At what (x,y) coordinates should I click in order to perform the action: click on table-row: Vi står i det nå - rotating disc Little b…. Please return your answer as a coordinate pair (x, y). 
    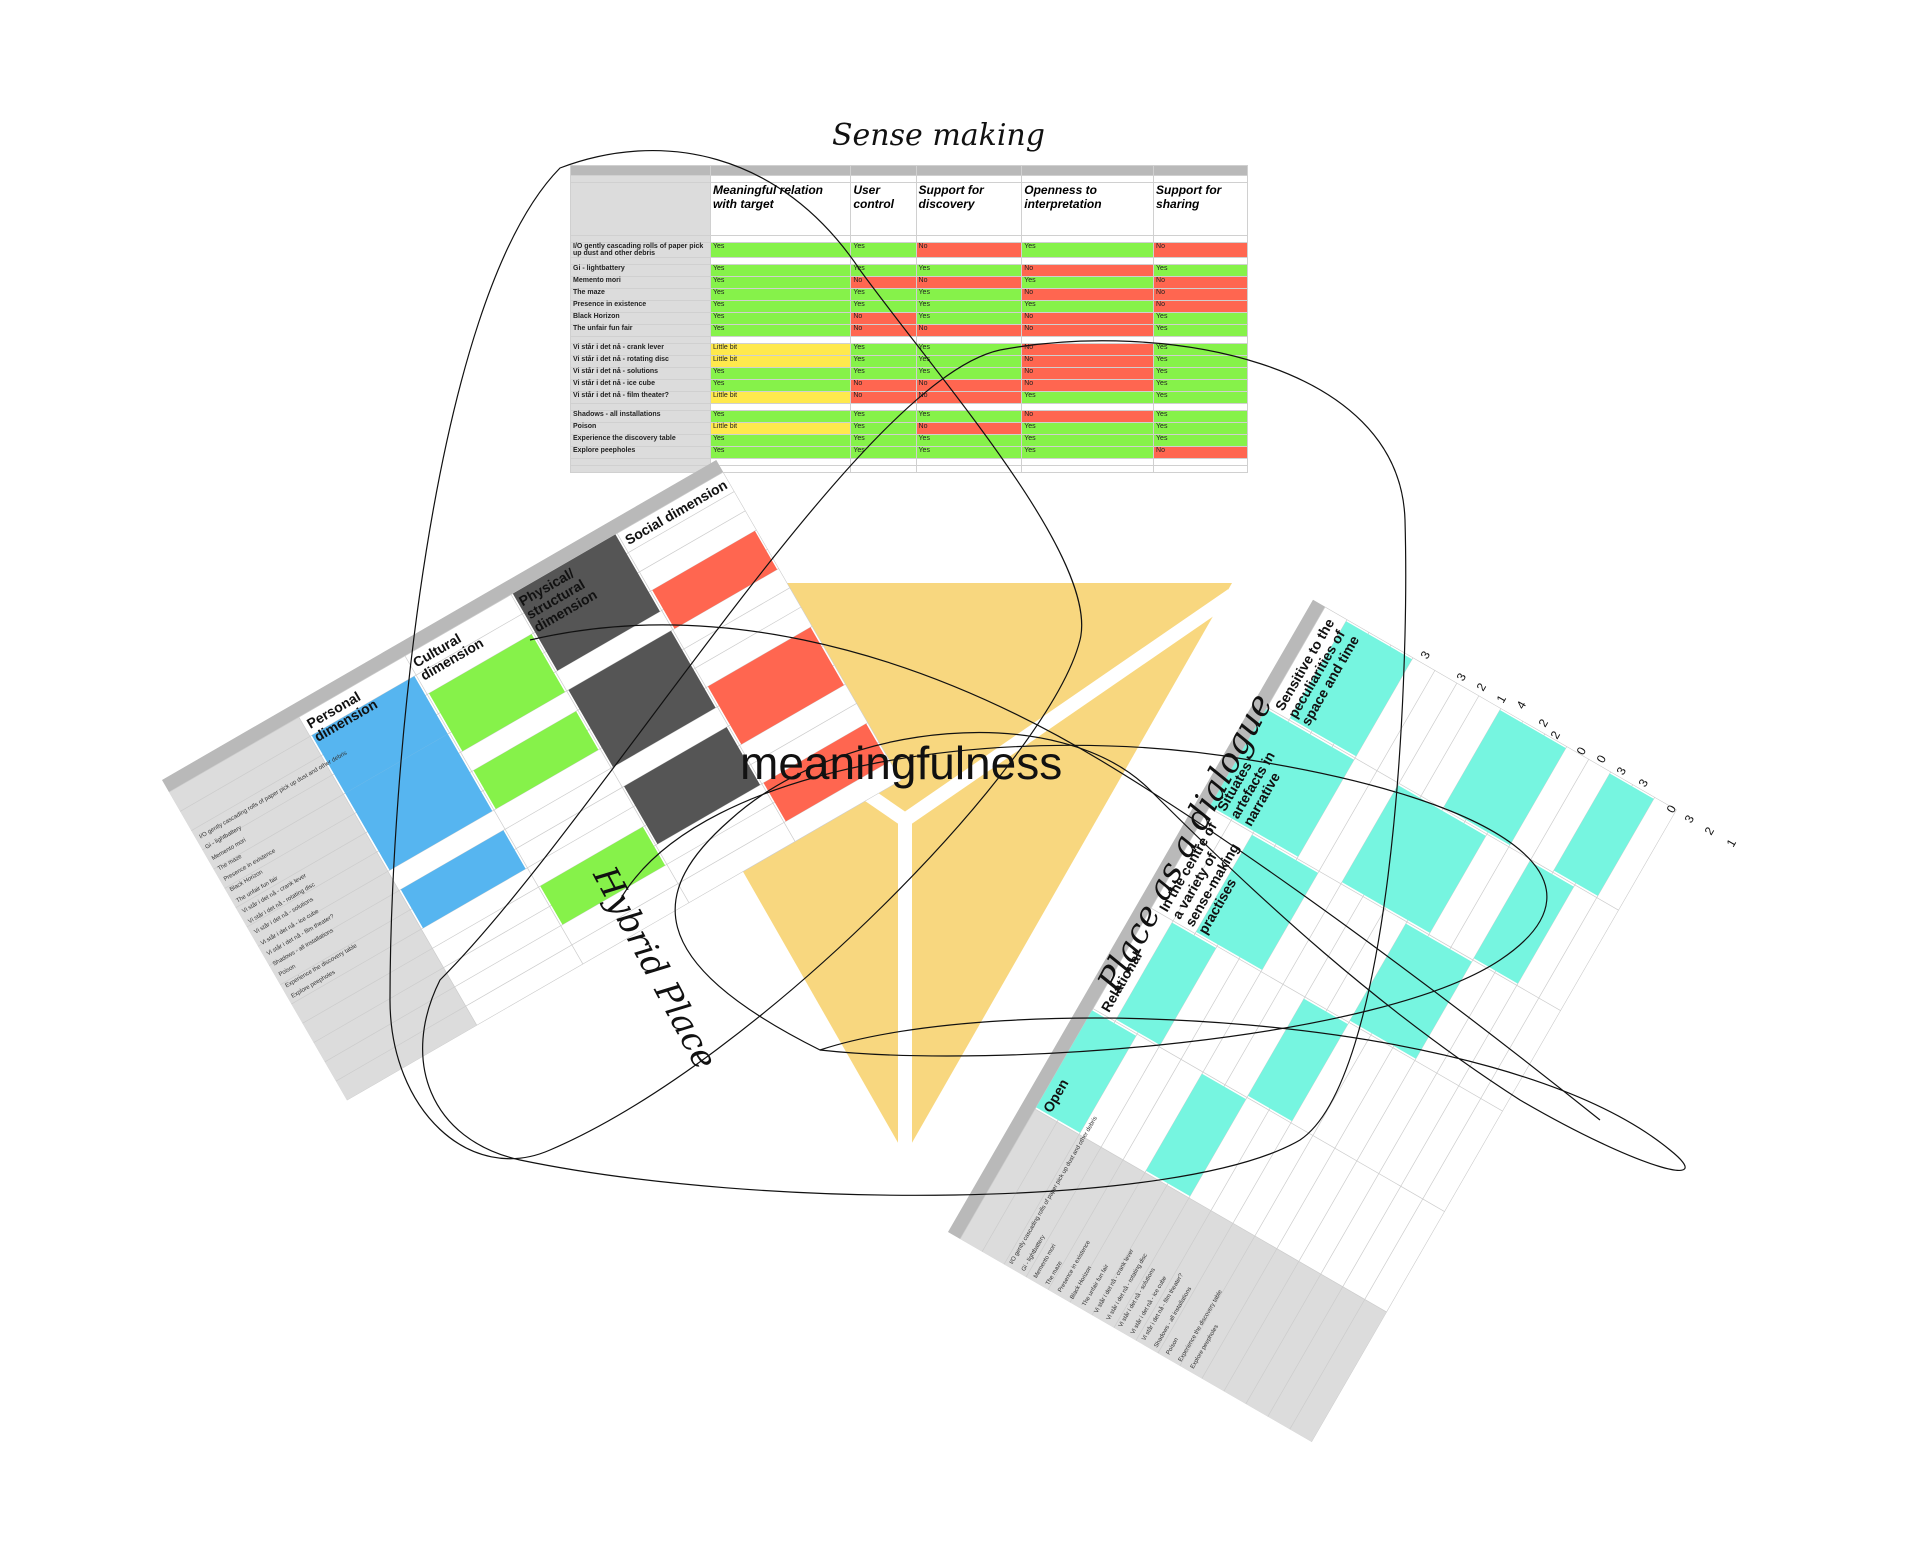
    Looking at the image, I should click on (909, 361).